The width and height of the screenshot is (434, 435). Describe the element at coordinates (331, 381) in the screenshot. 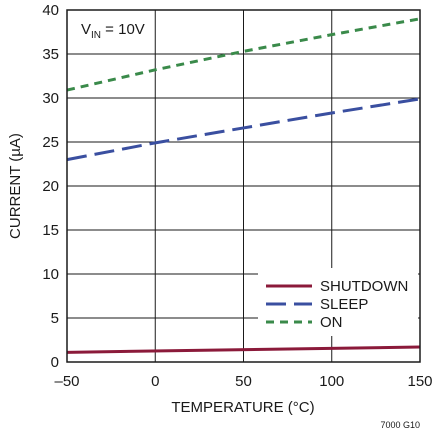

I see `x-tick-label: 100` at that location.